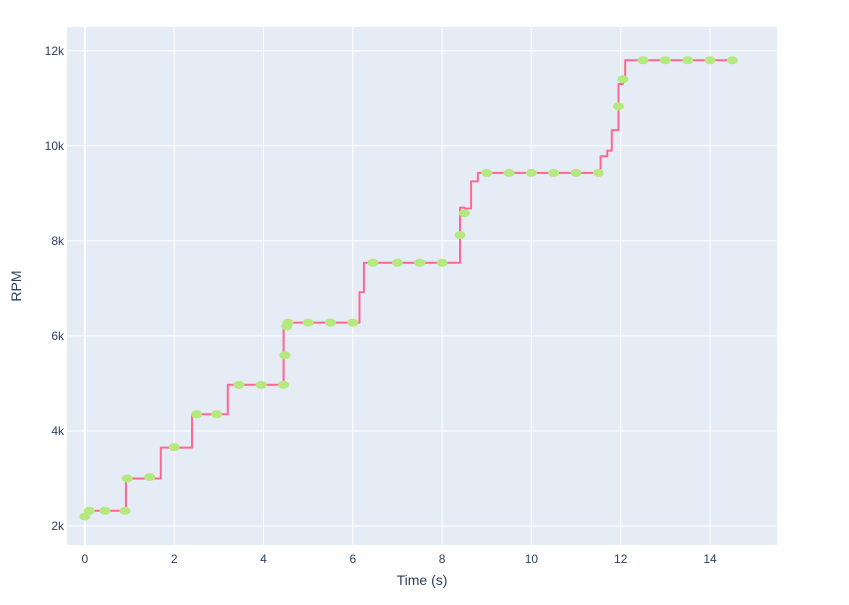 This screenshot has width=849, height=605. Describe the element at coordinates (352, 559) in the screenshot. I see `x-tick-label: 6` at that location.